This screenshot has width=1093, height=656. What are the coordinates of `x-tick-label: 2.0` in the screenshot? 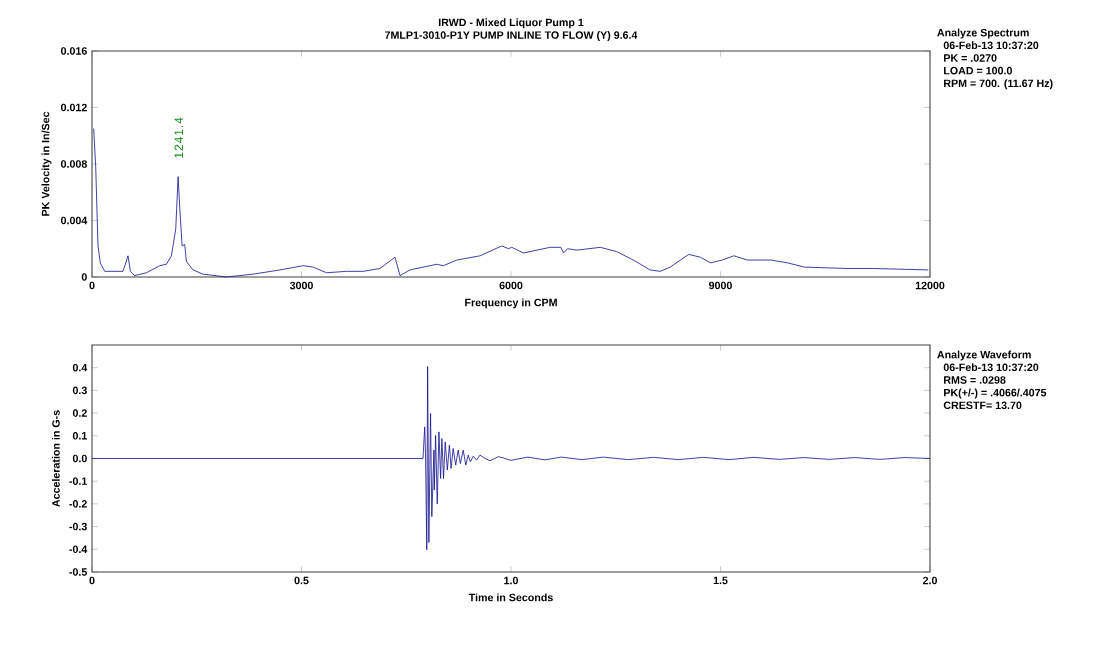 It's located at (929, 580).